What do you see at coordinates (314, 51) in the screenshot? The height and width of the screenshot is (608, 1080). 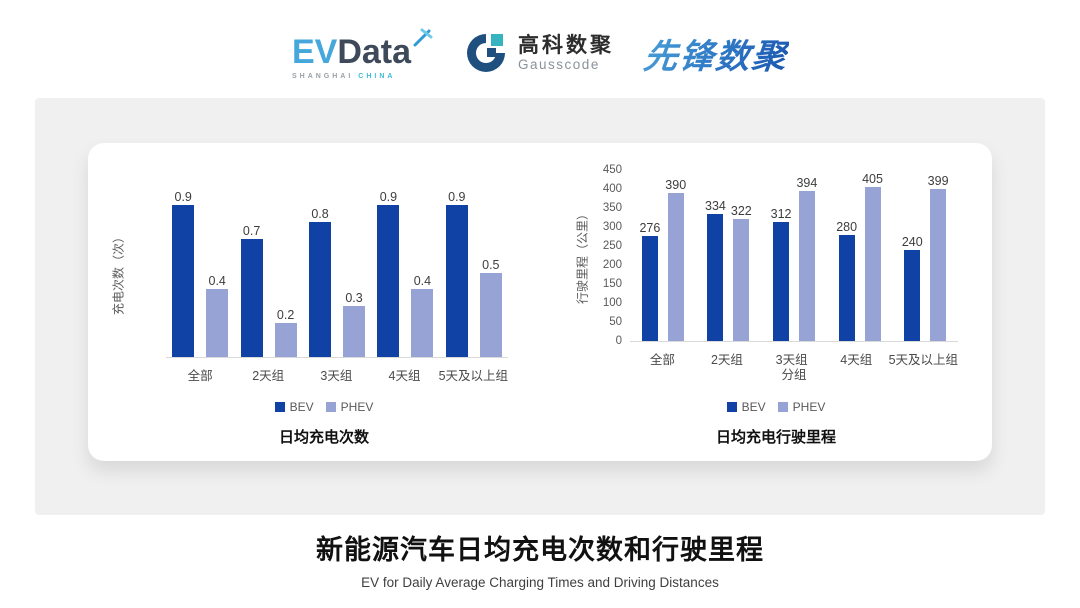 I see `evdata-ev-text: EV` at bounding box center [314, 51].